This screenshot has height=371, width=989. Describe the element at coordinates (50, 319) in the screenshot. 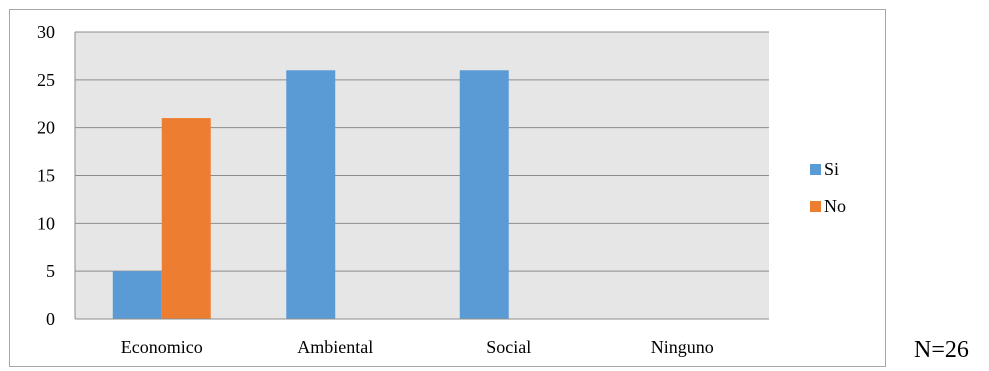

I see `y-tick-label: 0` at that location.